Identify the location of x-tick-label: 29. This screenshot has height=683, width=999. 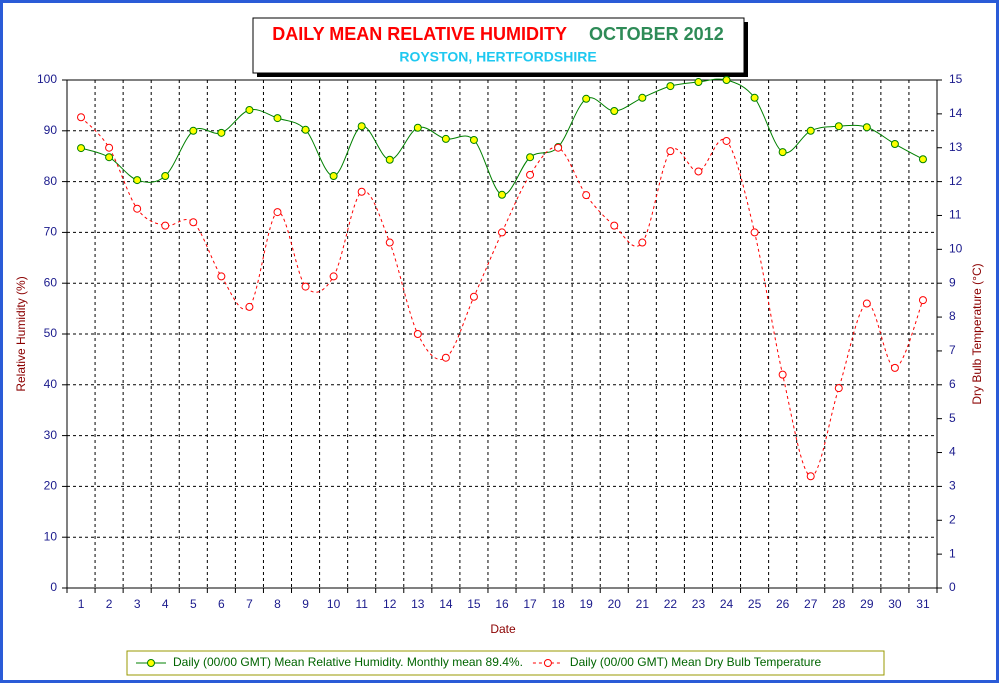
(867, 604).